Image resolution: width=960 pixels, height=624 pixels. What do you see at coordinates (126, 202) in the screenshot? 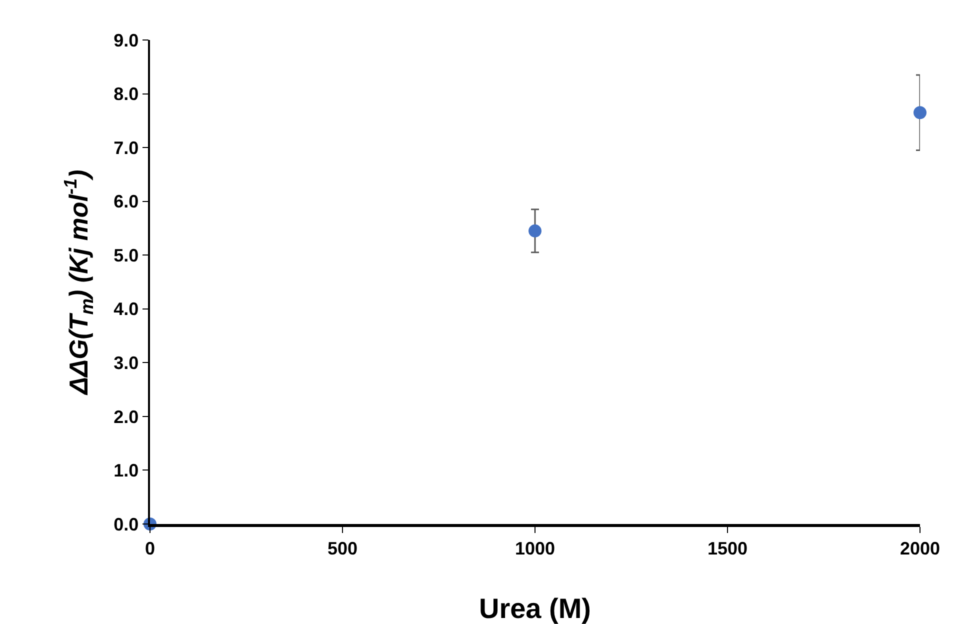
I see `y-tick-label: 6.0` at bounding box center [126, 202].